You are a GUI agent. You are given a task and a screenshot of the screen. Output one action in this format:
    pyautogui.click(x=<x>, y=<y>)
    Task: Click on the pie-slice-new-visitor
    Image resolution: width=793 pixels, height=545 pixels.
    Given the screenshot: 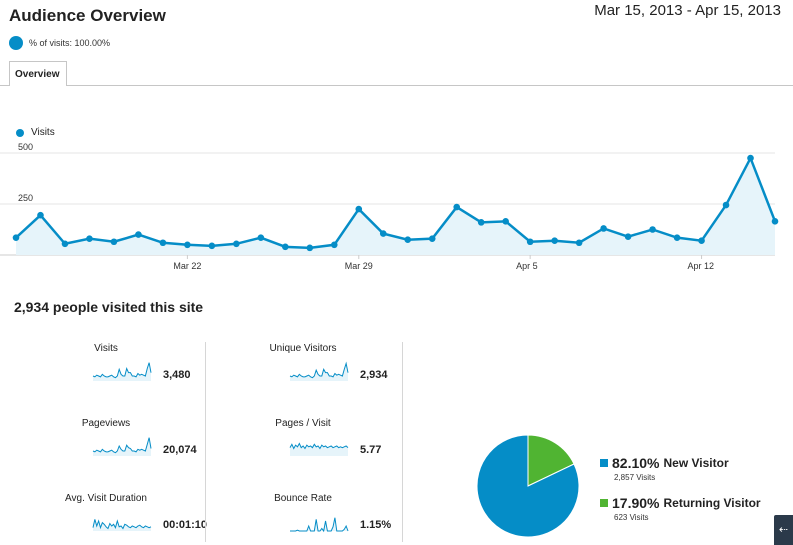 What is the action you would take?
    pyautogui.click(x=528, y=486)
    